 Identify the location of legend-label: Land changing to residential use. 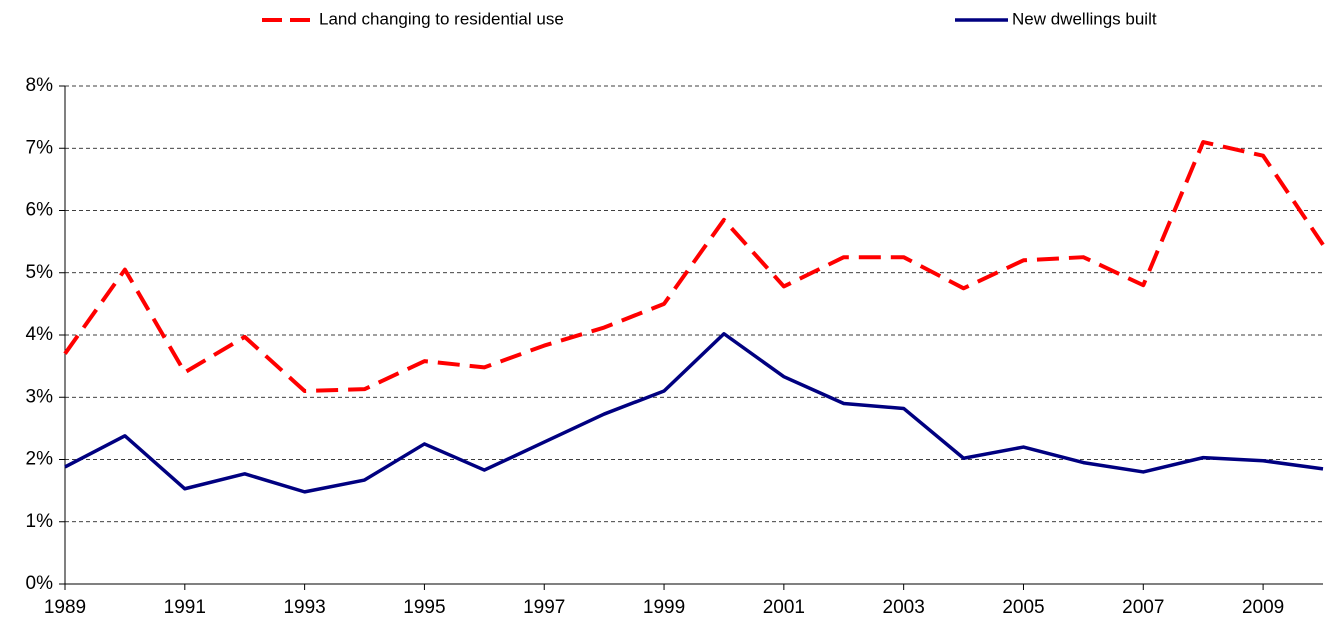
(441, 18).